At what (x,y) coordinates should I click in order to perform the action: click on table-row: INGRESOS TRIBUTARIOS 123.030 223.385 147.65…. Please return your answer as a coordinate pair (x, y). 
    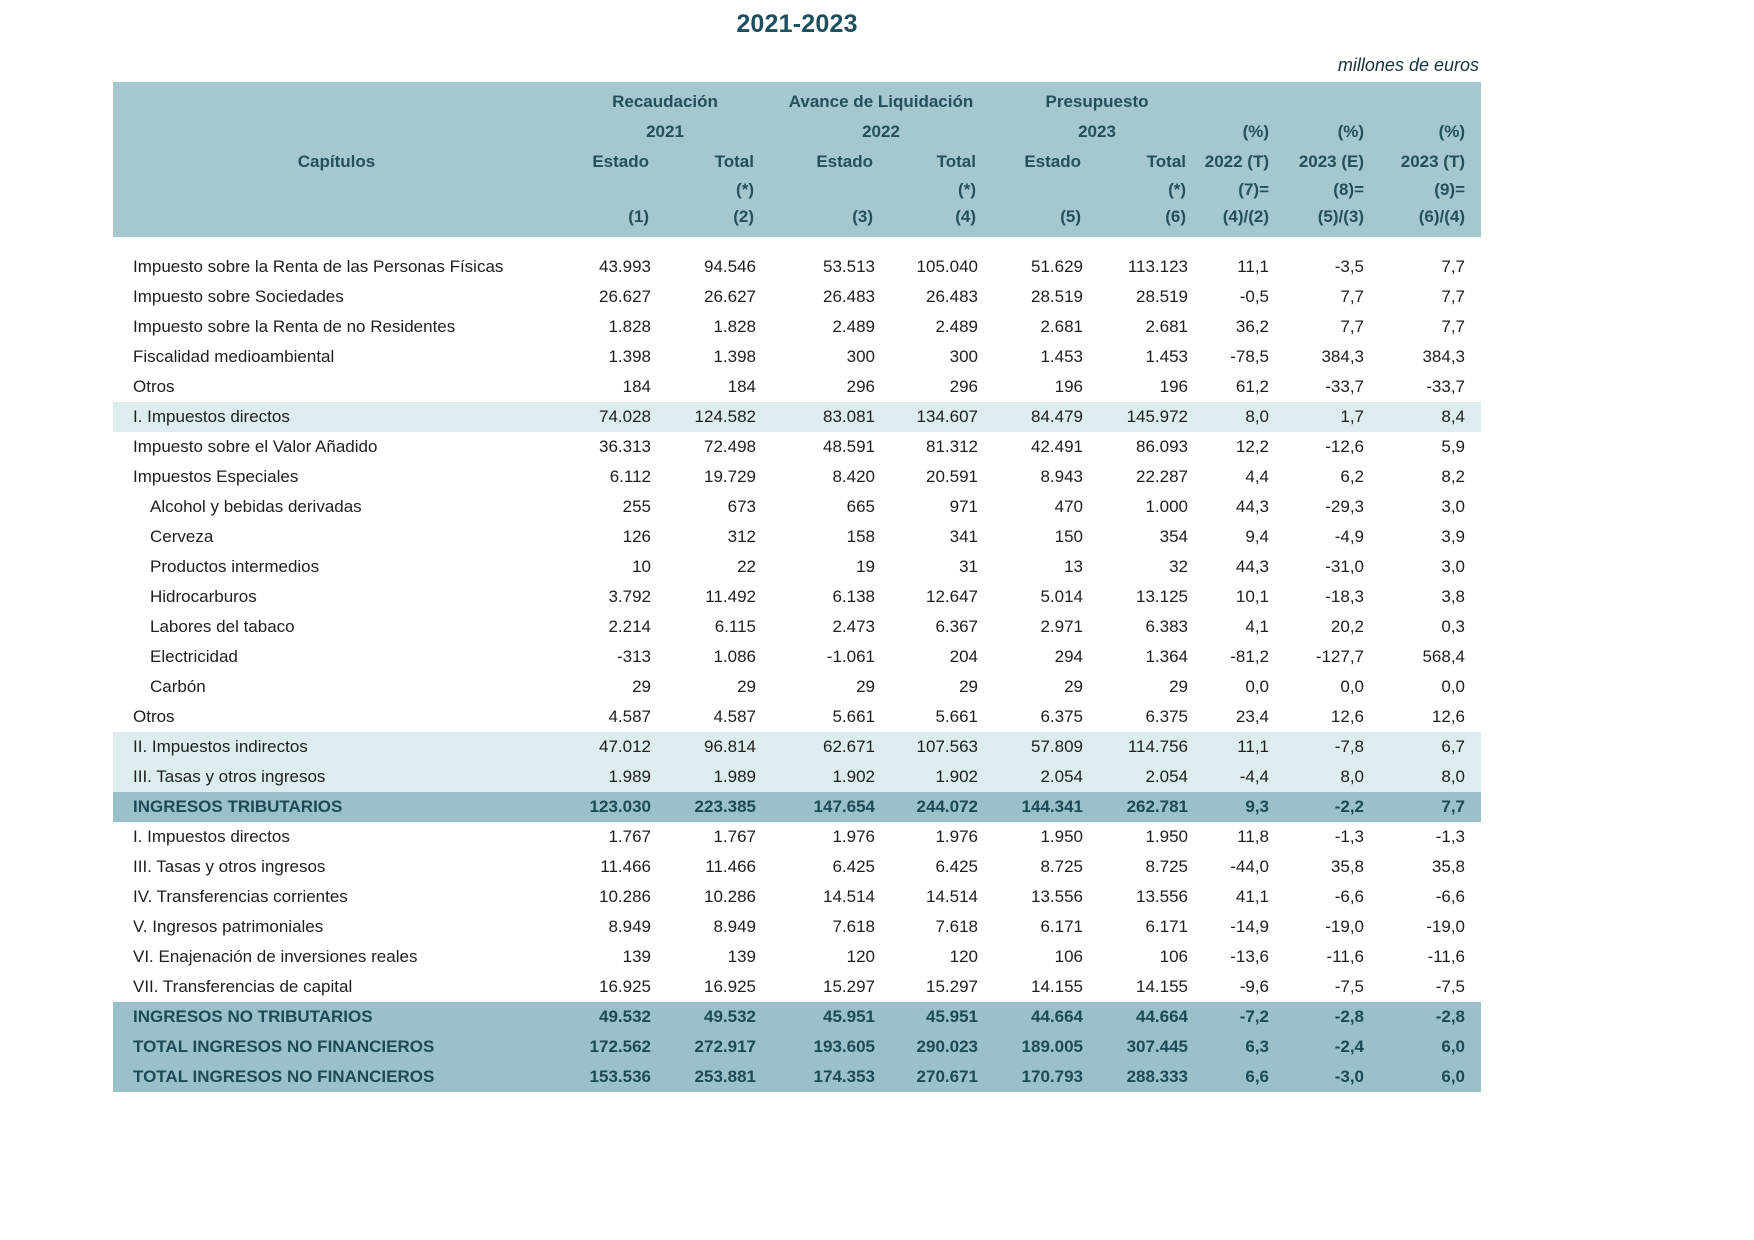
    Looking at the image, I should click on (797, 807).